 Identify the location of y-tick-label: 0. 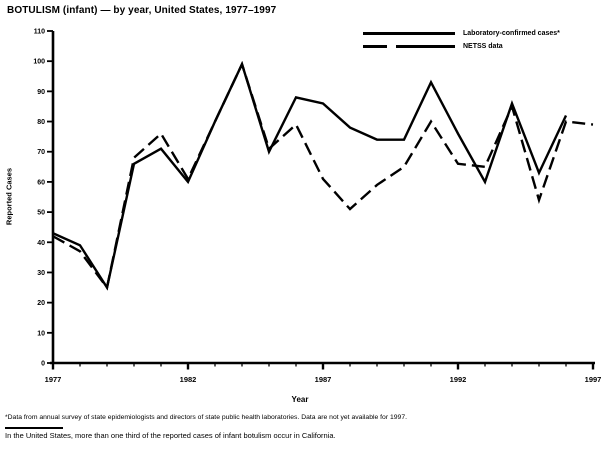
(43, 364).